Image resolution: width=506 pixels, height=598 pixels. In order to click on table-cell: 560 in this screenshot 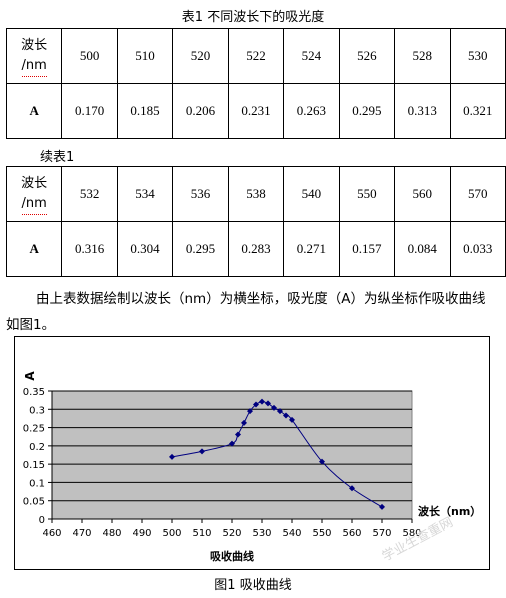, I will do `click(422, 194)`.